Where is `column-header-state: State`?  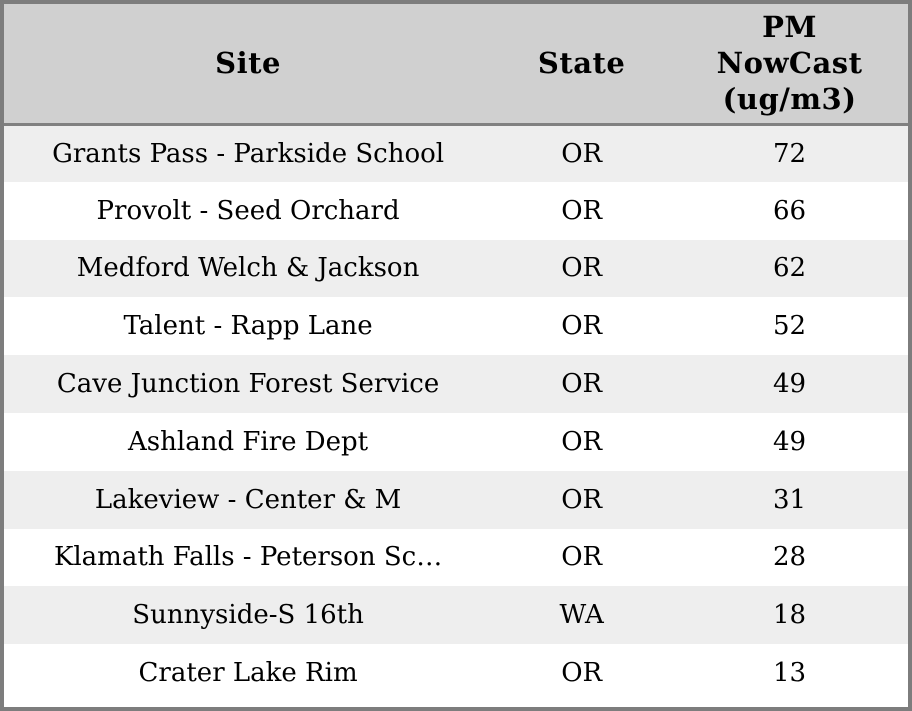 column-header-state: State is located at coordinates (582, 65).